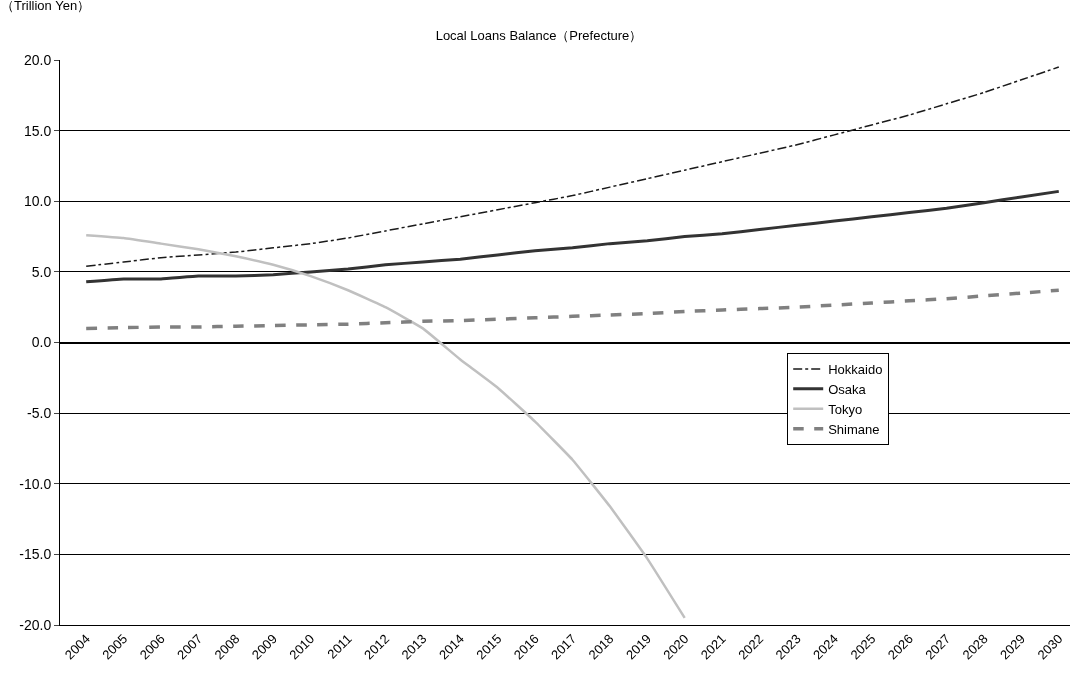 This screenshot has height=680, width=1078. What do you see at coordinates (46, 6) in the screenshot?
I see `y-axis-title: （Trillion Yen）` at bounding box center [46, 6].